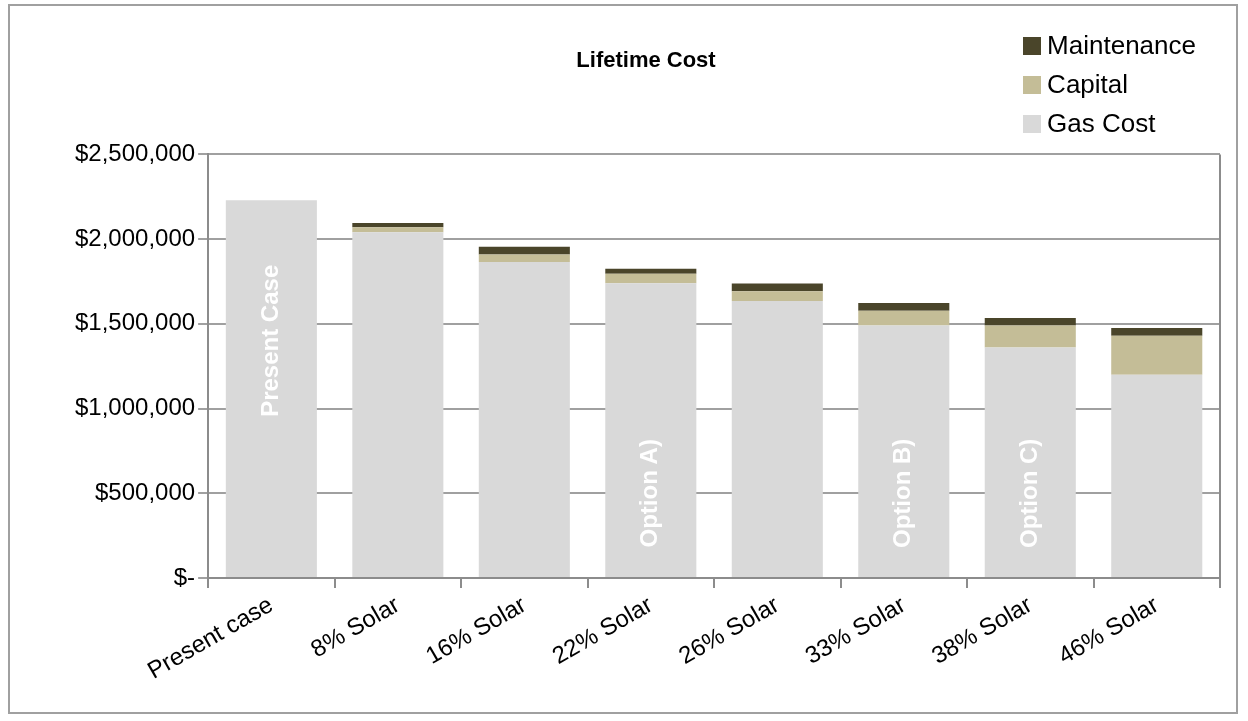  I want to click on x-tick-label: 22% Solar, so click(602, 629).